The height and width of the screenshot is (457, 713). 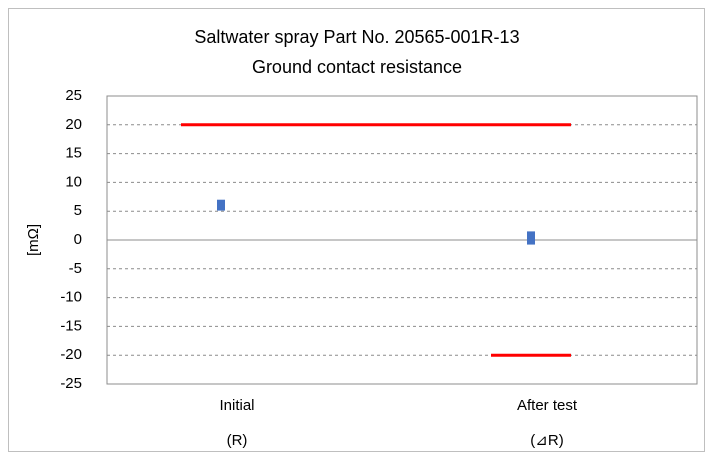 What do you see at coordinates (33, 240) in the screenshot?
I see `y-axis-label: [mΩ]` at bounding box center [33, 240].